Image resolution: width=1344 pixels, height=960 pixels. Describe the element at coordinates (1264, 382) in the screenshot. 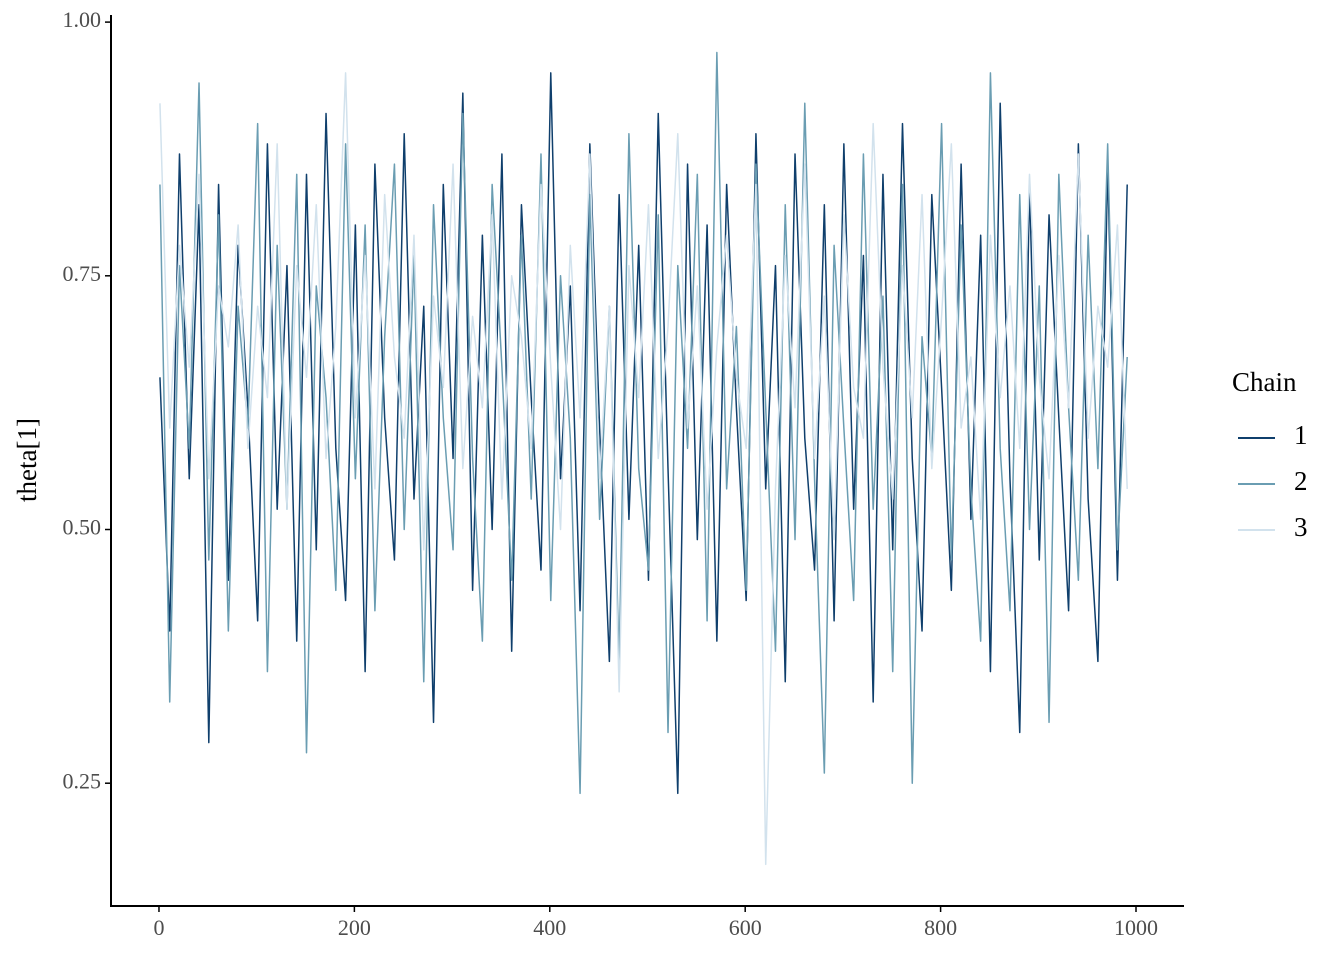

I see `legend-title: Chain` at that location.